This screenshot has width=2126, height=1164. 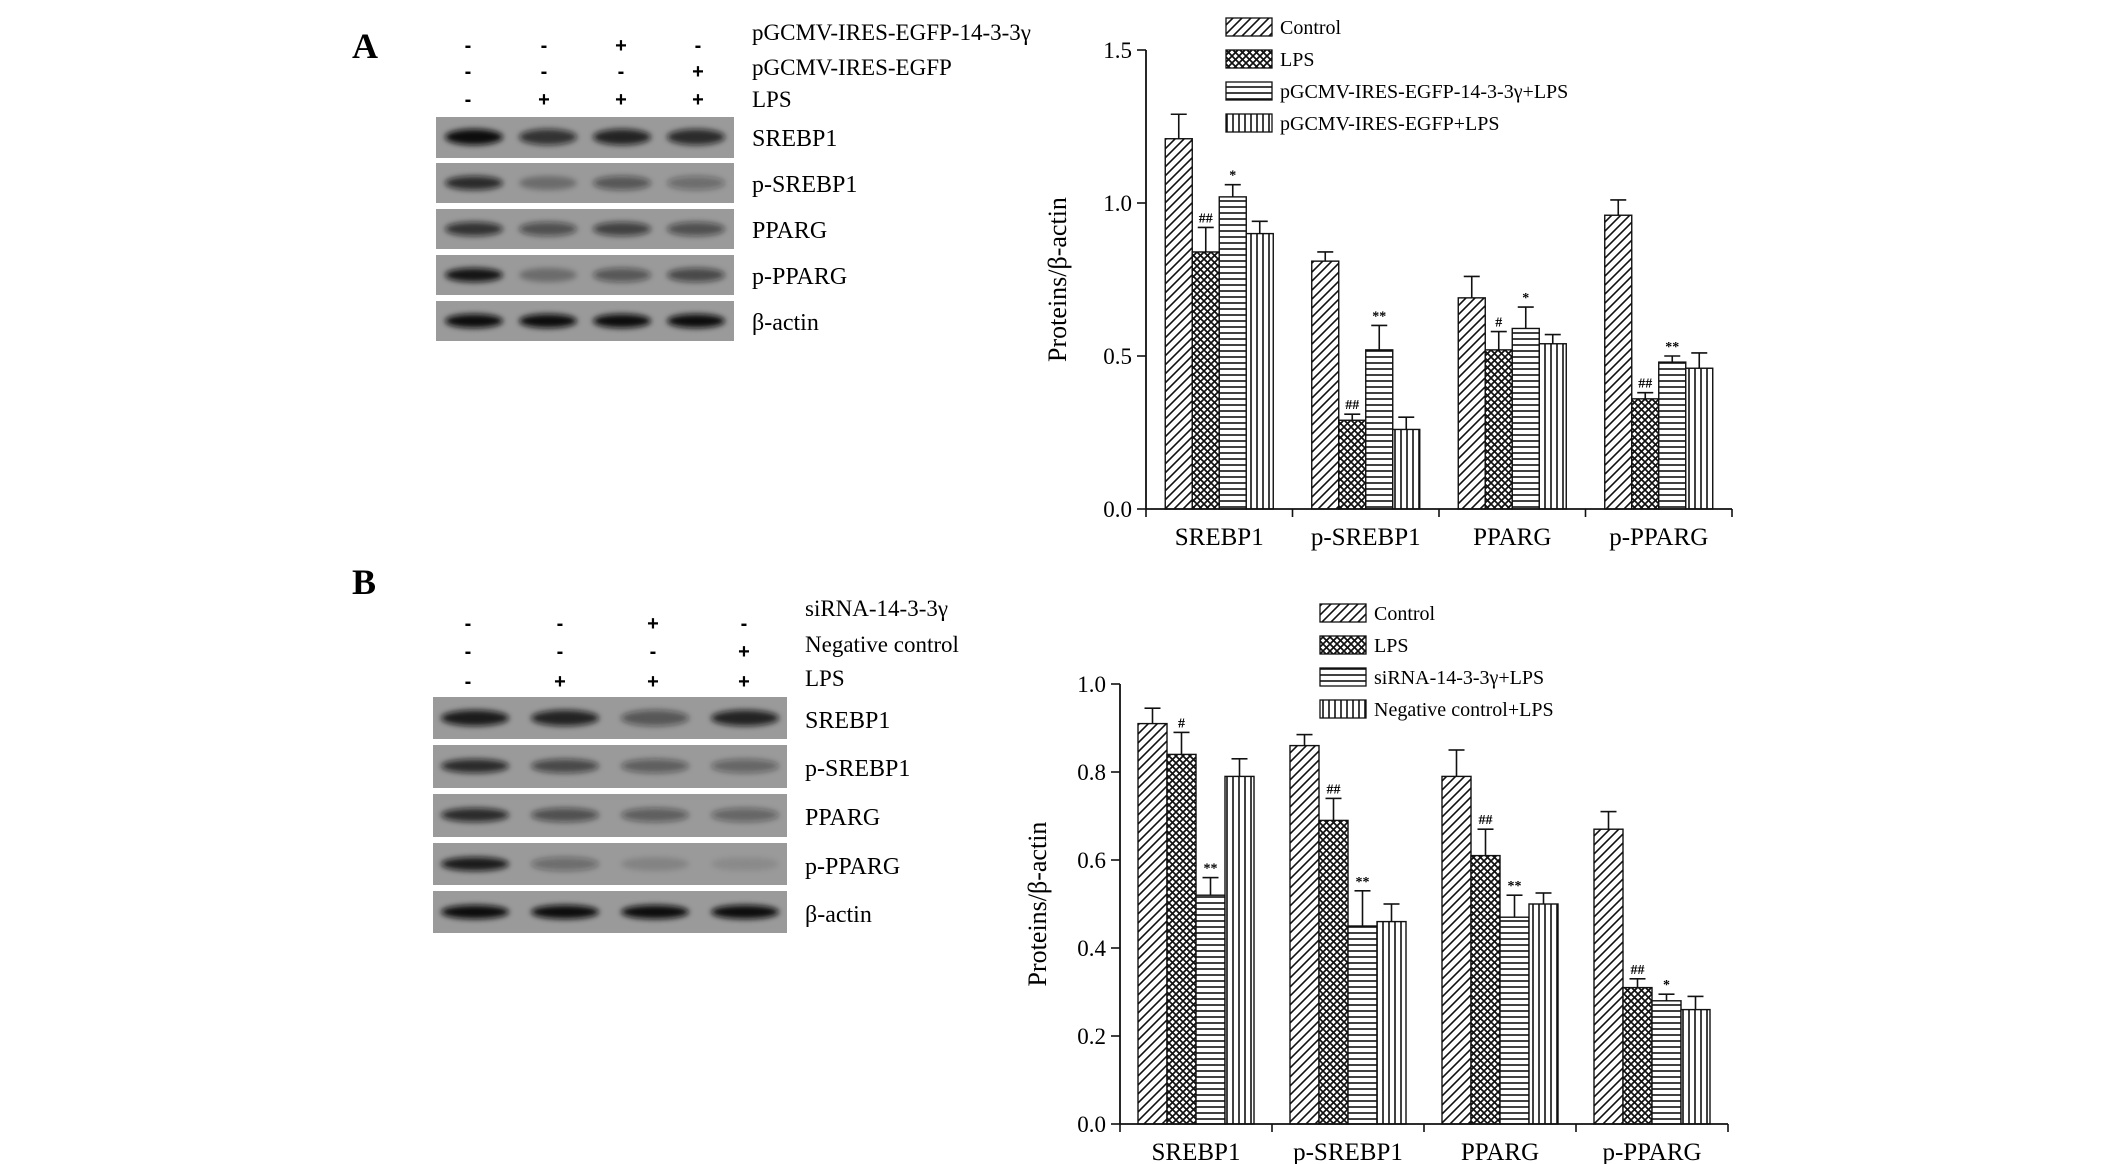 I want to click on y-tick-label: 1.0, so click(x=1091, y=684).